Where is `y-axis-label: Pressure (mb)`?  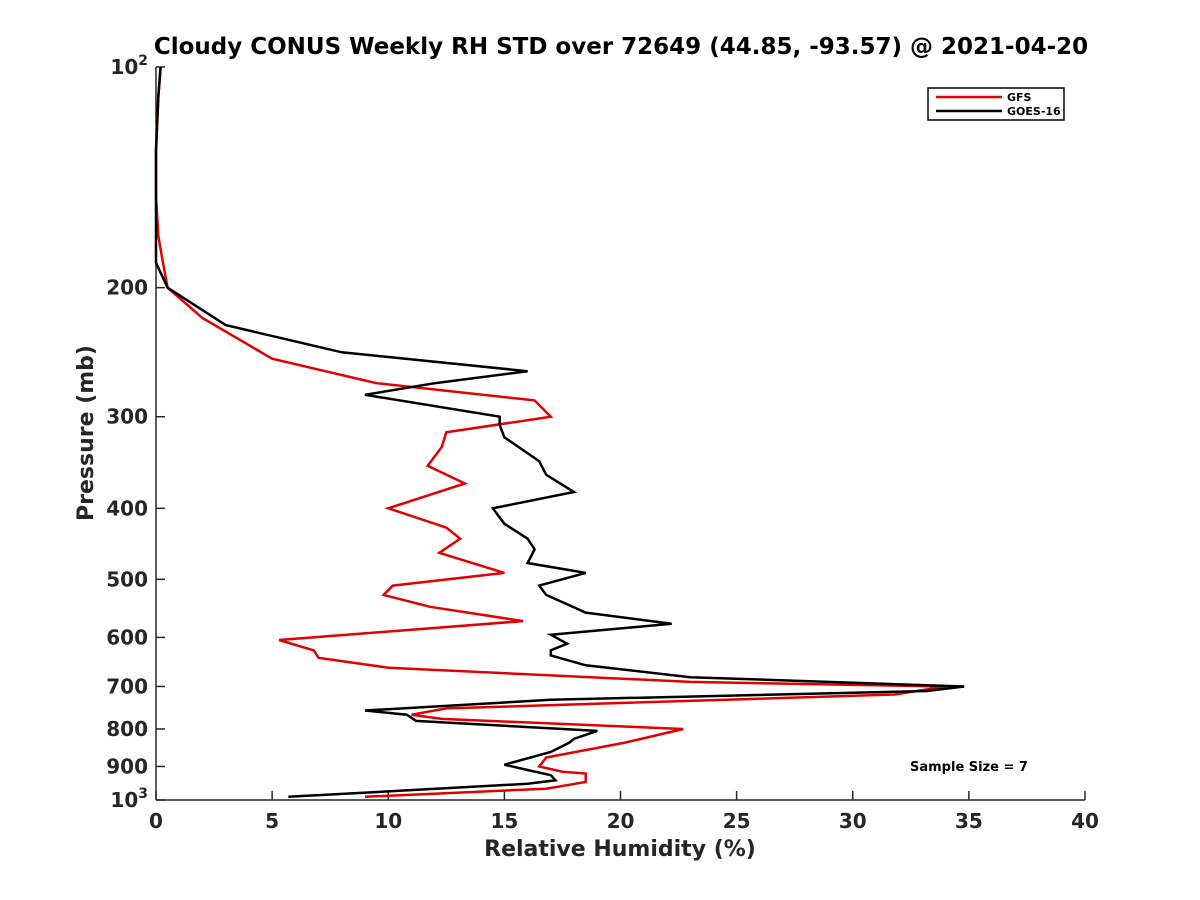 y-axis-label: Pressure (mb) is located at coordinates (86, 433).